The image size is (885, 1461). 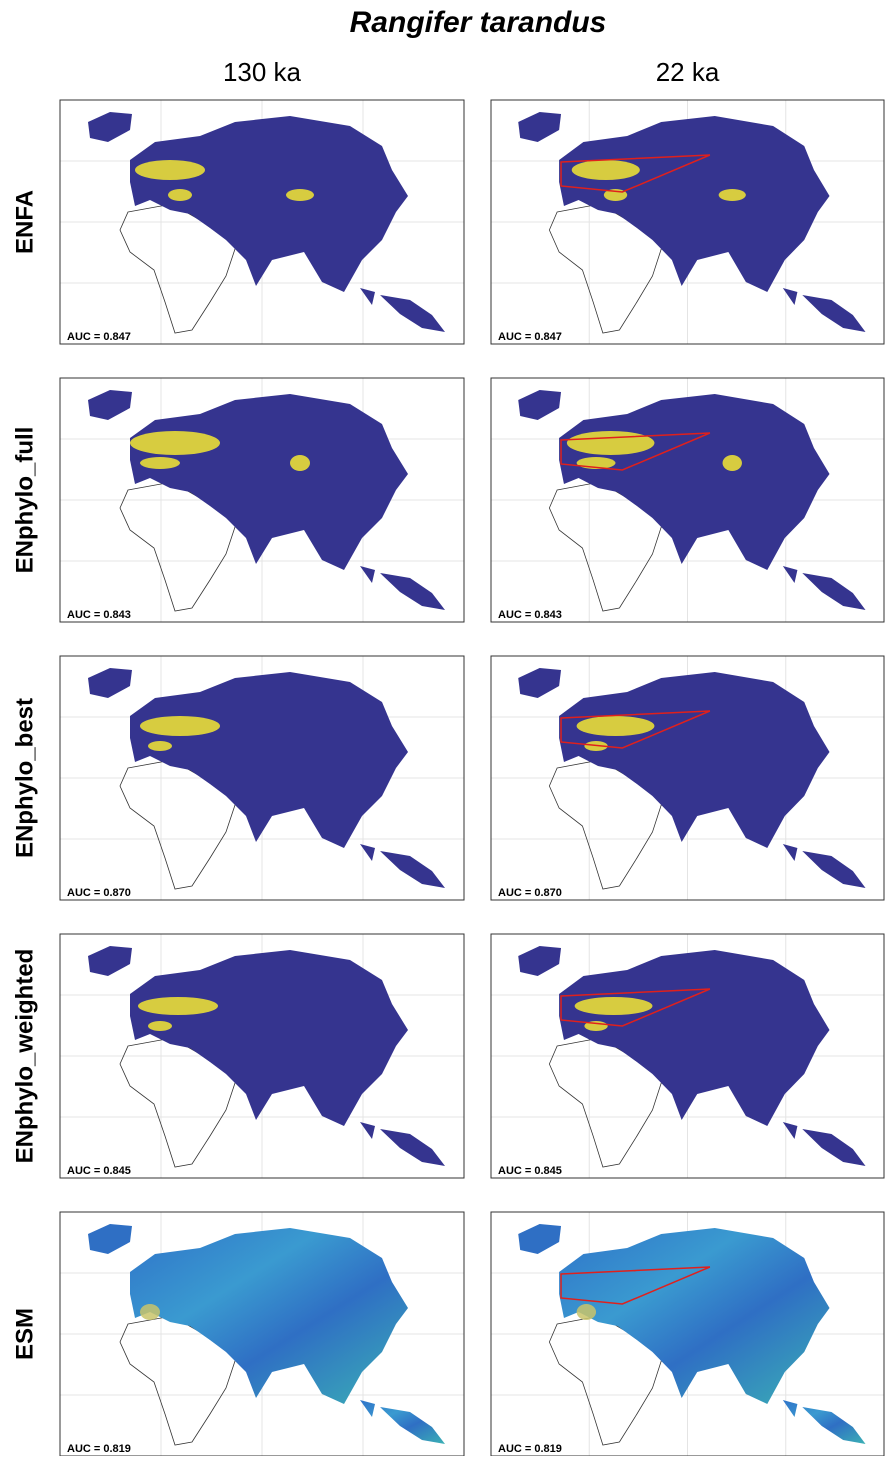 I want to click on row-label: ENphylo_weighted, so click(x=24, y=1056).